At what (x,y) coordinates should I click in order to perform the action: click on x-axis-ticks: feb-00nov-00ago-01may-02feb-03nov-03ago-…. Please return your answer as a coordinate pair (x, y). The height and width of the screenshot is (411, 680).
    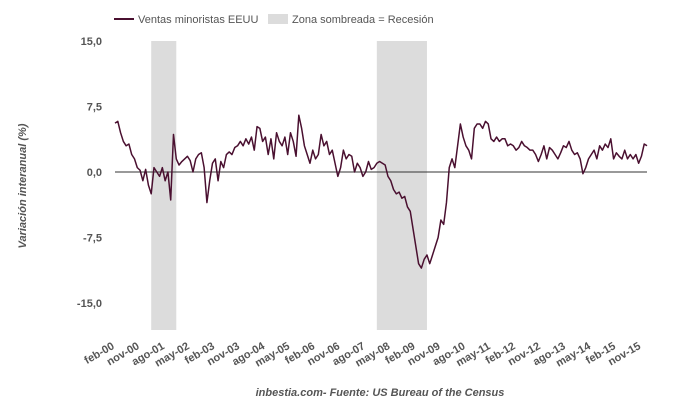
    Looking at the image, I should click on (362, 355).